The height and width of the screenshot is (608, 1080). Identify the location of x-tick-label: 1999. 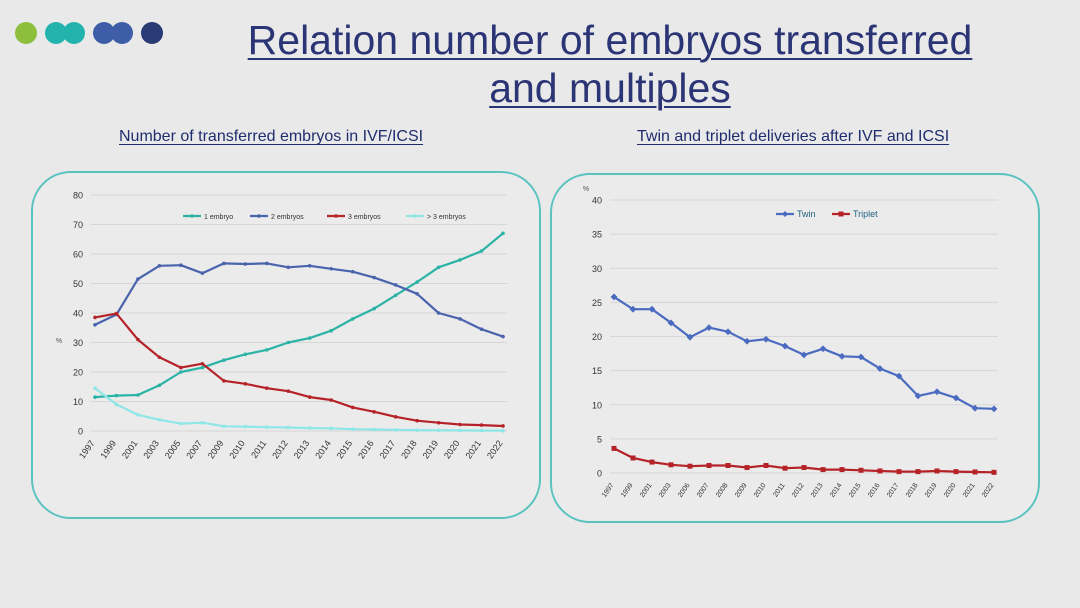
(108, 449).